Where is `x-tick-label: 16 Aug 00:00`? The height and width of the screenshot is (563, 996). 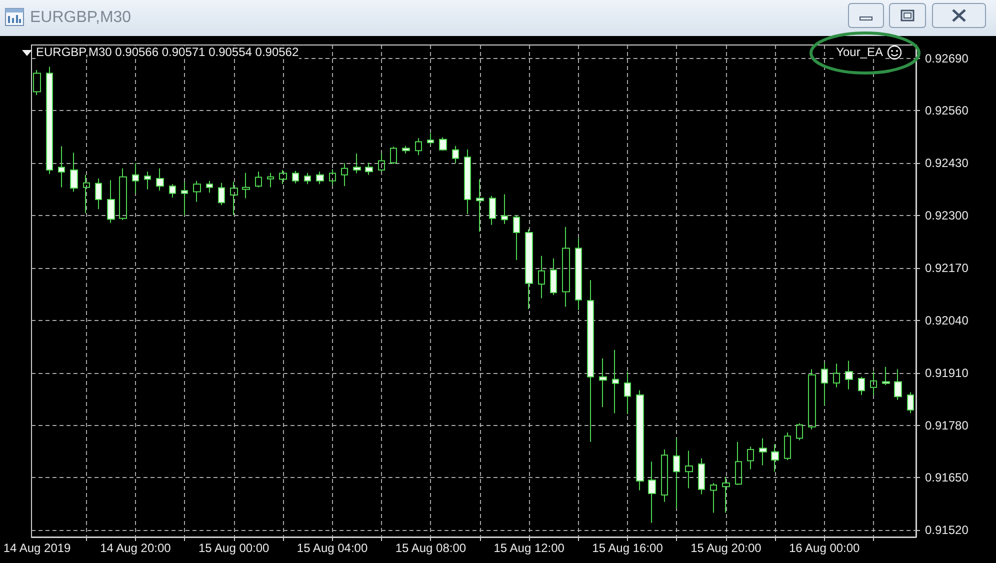 x-tick-label: 16 Aug 00:00 is located at coordinates (824, 548).